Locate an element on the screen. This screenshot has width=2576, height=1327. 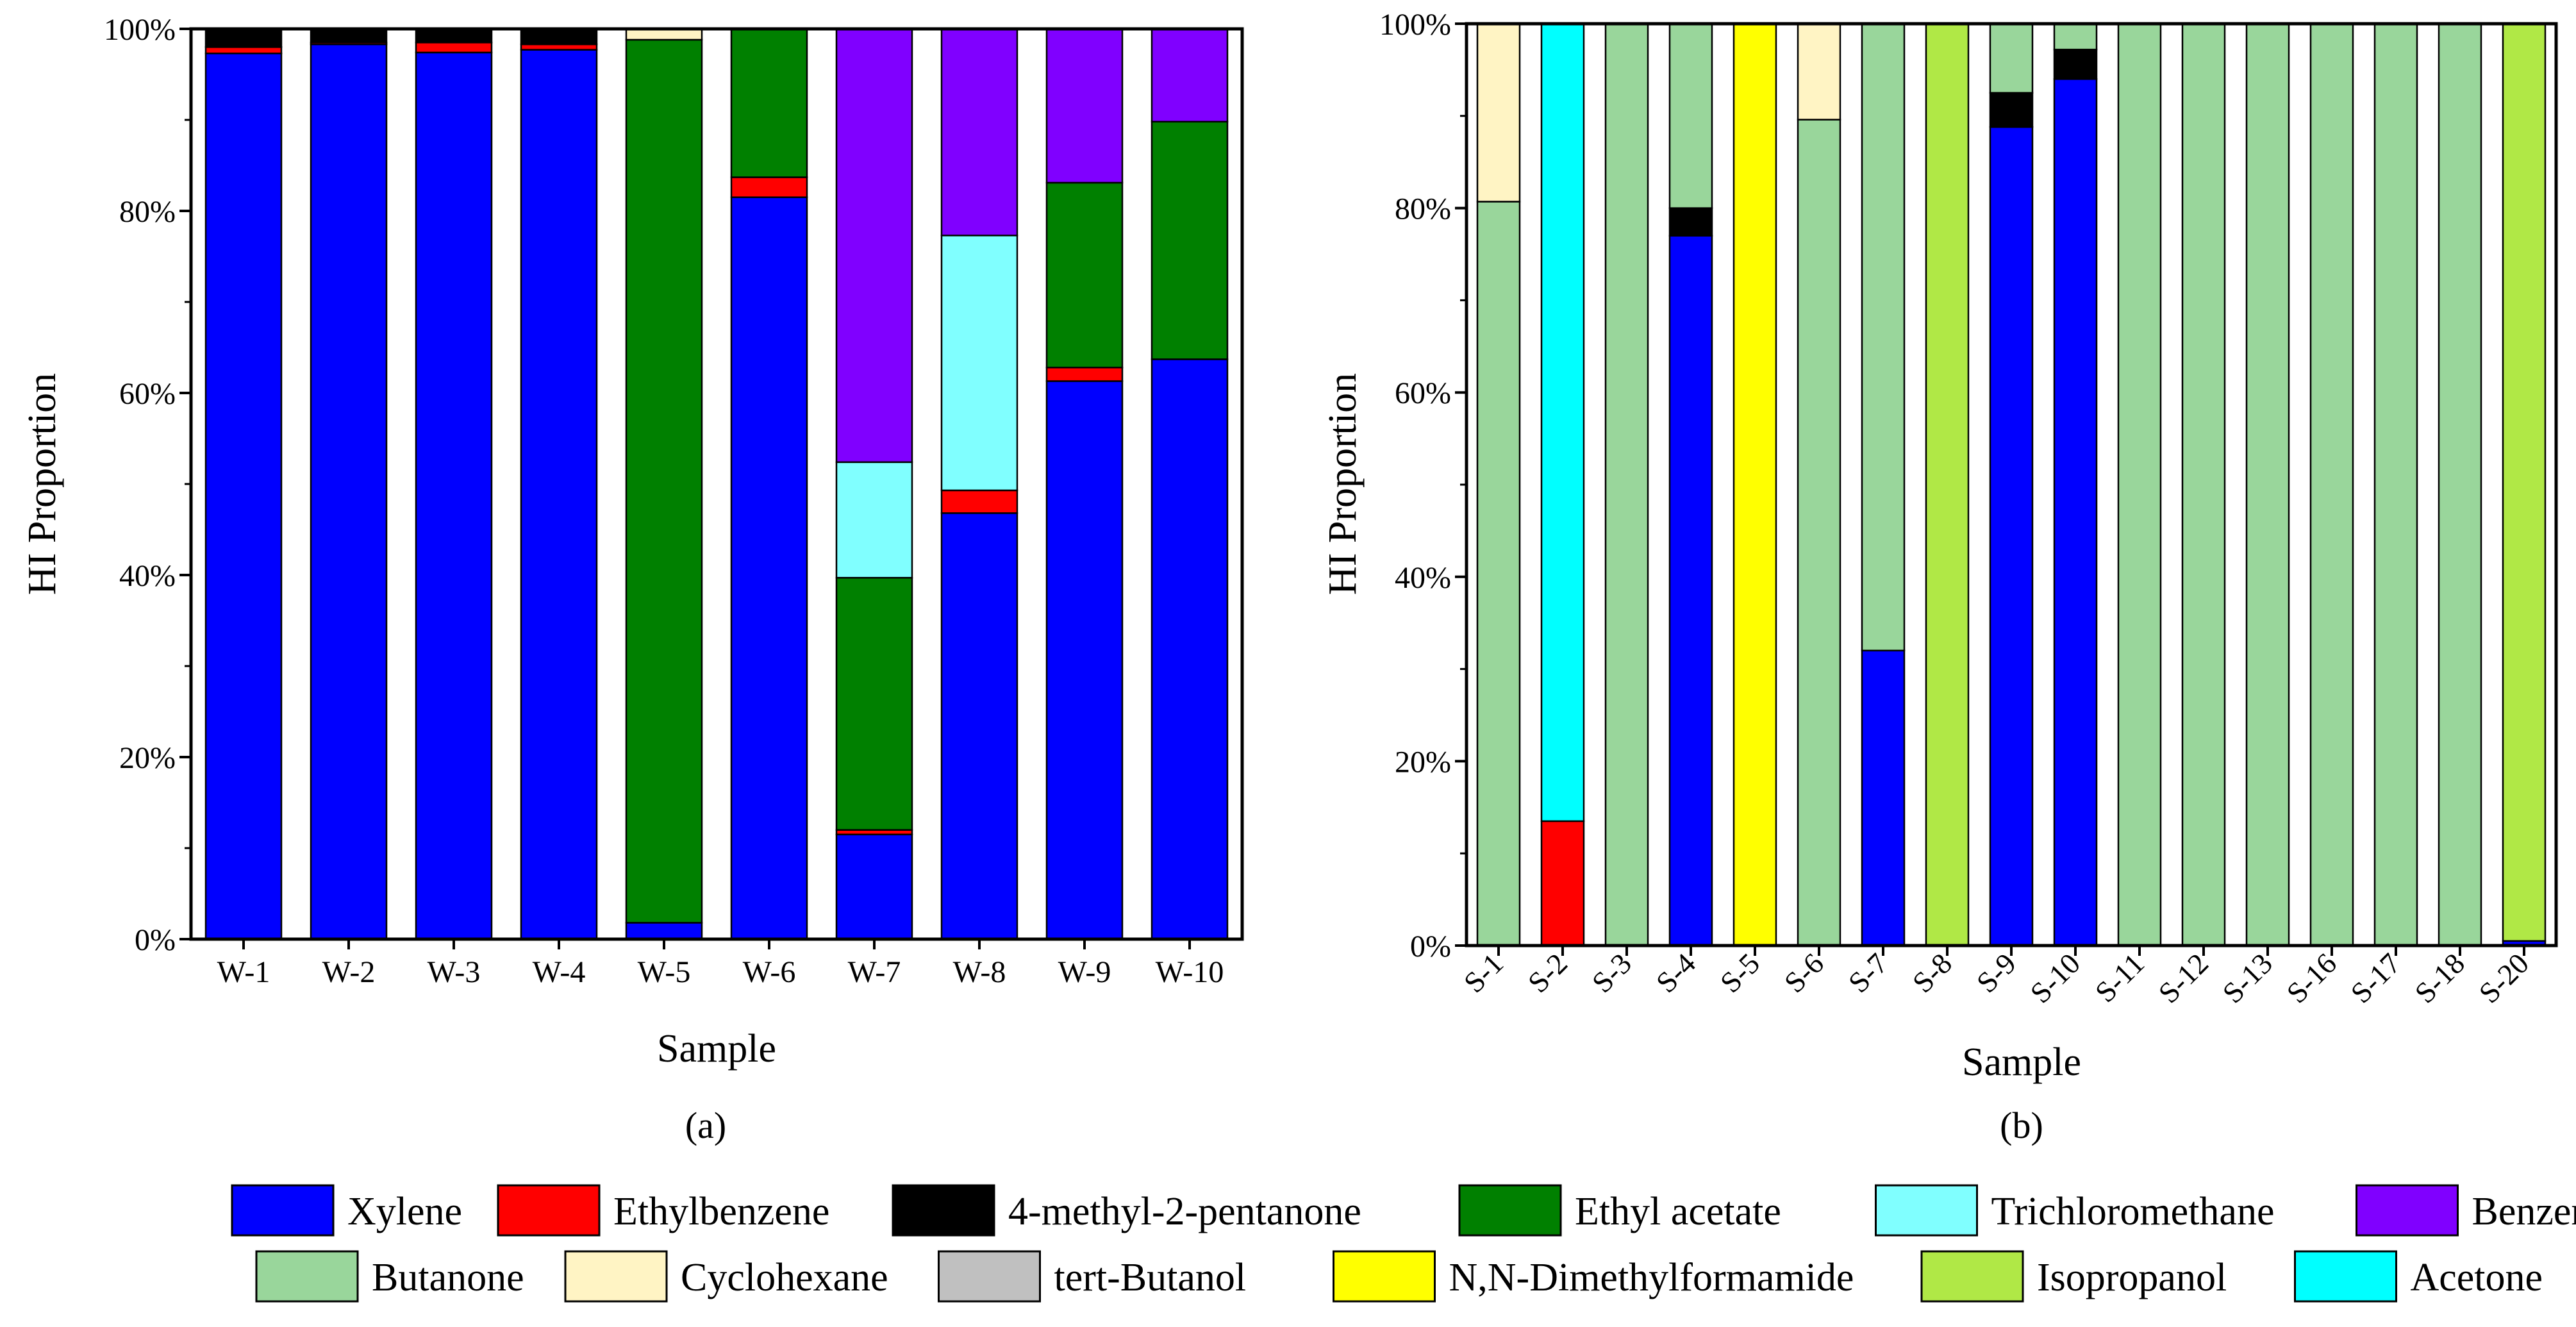
bar-segment-s-1-butanone is located at coordinates (1499, 574).